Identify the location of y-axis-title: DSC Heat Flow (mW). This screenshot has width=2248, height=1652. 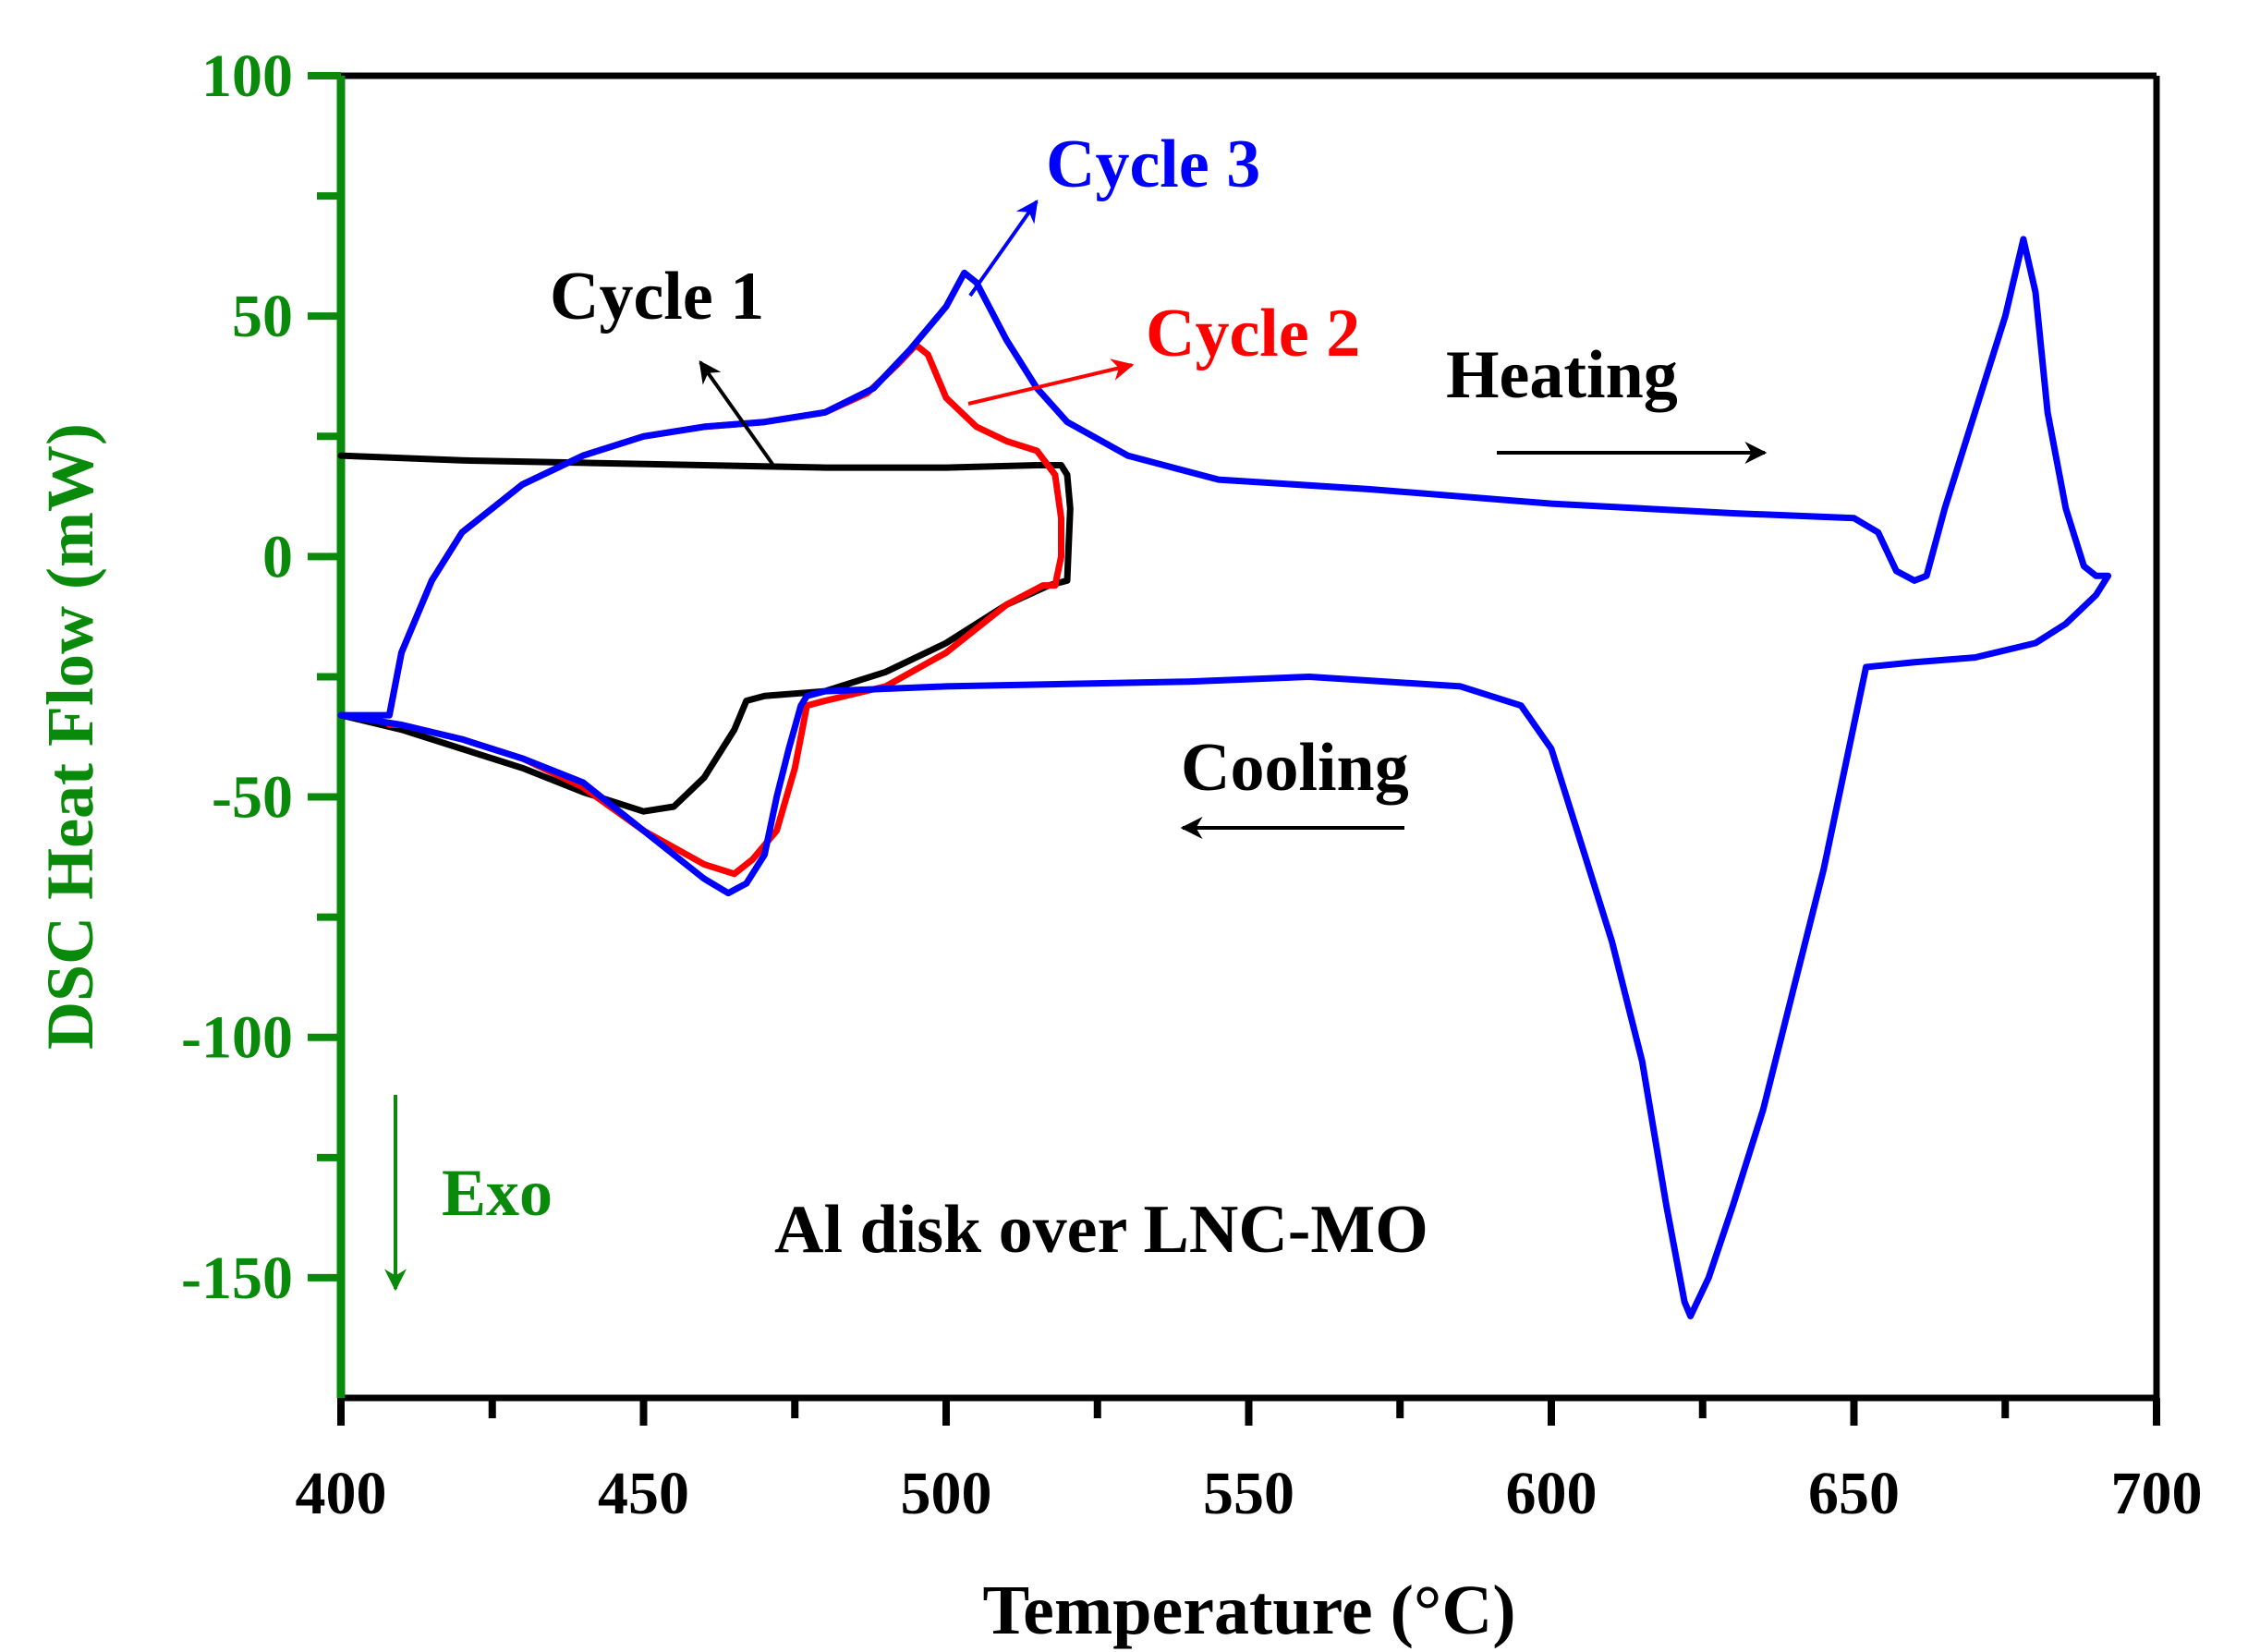
(70, 736).